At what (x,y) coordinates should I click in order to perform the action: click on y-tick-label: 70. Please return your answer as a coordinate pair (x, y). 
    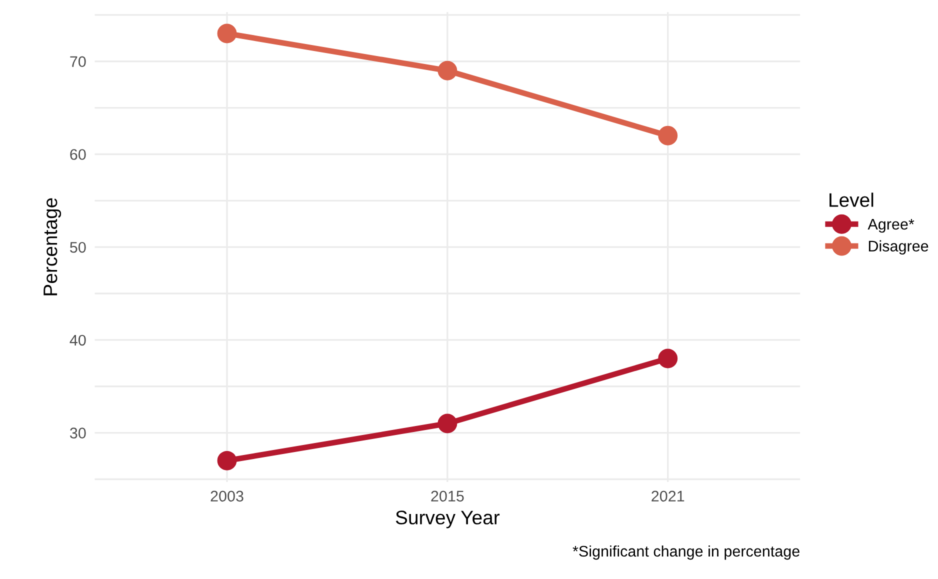
    Looking at the image, I should click on (78, 62).